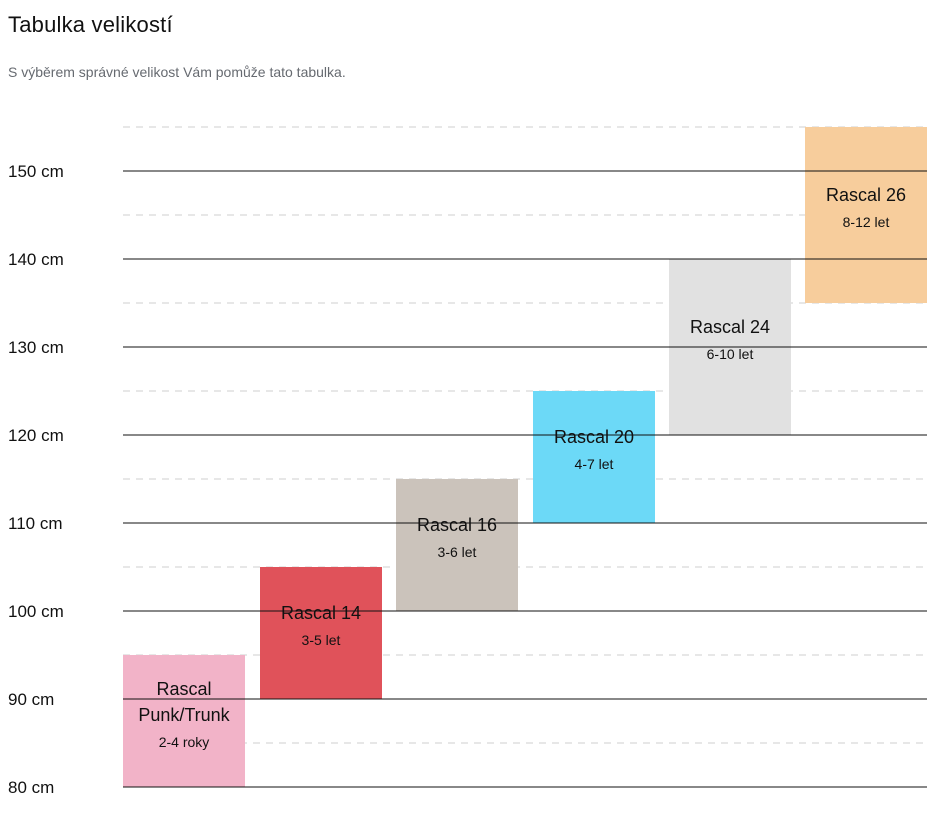 The image size is (935, 839). I want to click on size-bar: Rascal 16 3-6 let, so click(457, 545).